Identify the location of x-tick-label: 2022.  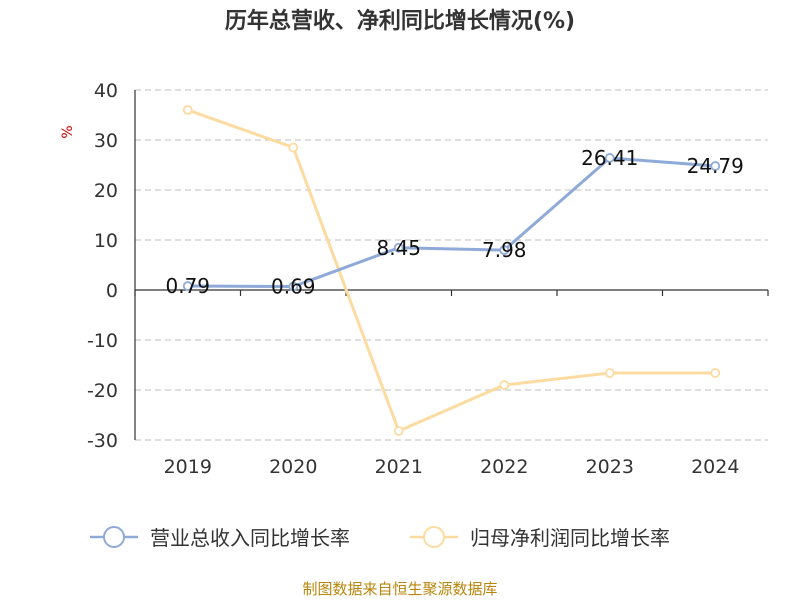
(504, 467).